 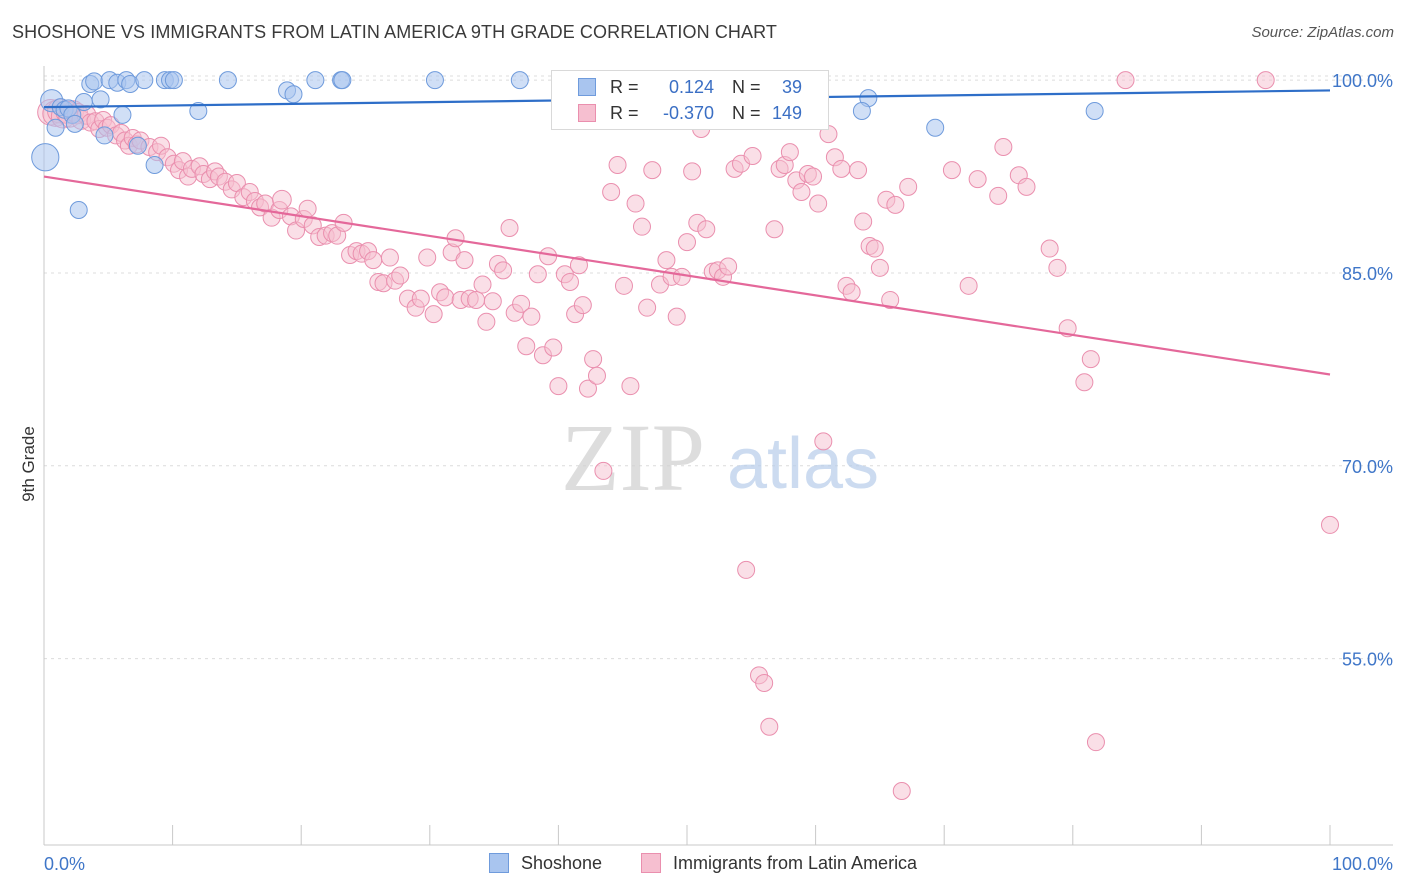 What do you see at coordinates (499, 863) in the screenshot?
I see `bottom-legend-swatch-shoshone` at bounding box center [499, 863].